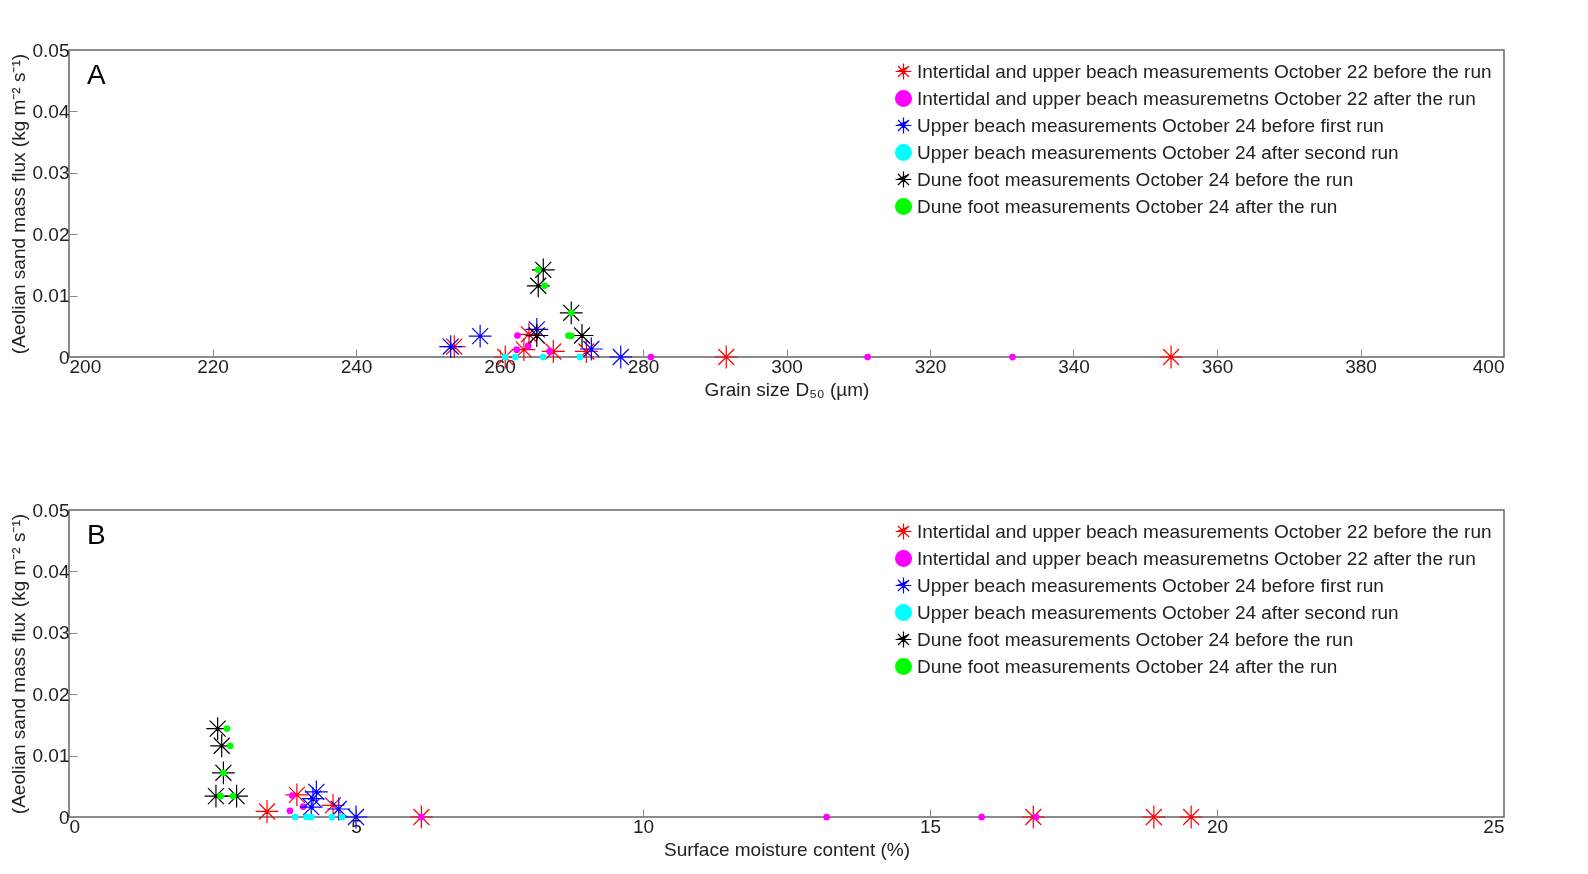 Image resolution: width=1588 pixels, height=874 pixels. I want to click on x-tick-label: 260, so click(500, 366).